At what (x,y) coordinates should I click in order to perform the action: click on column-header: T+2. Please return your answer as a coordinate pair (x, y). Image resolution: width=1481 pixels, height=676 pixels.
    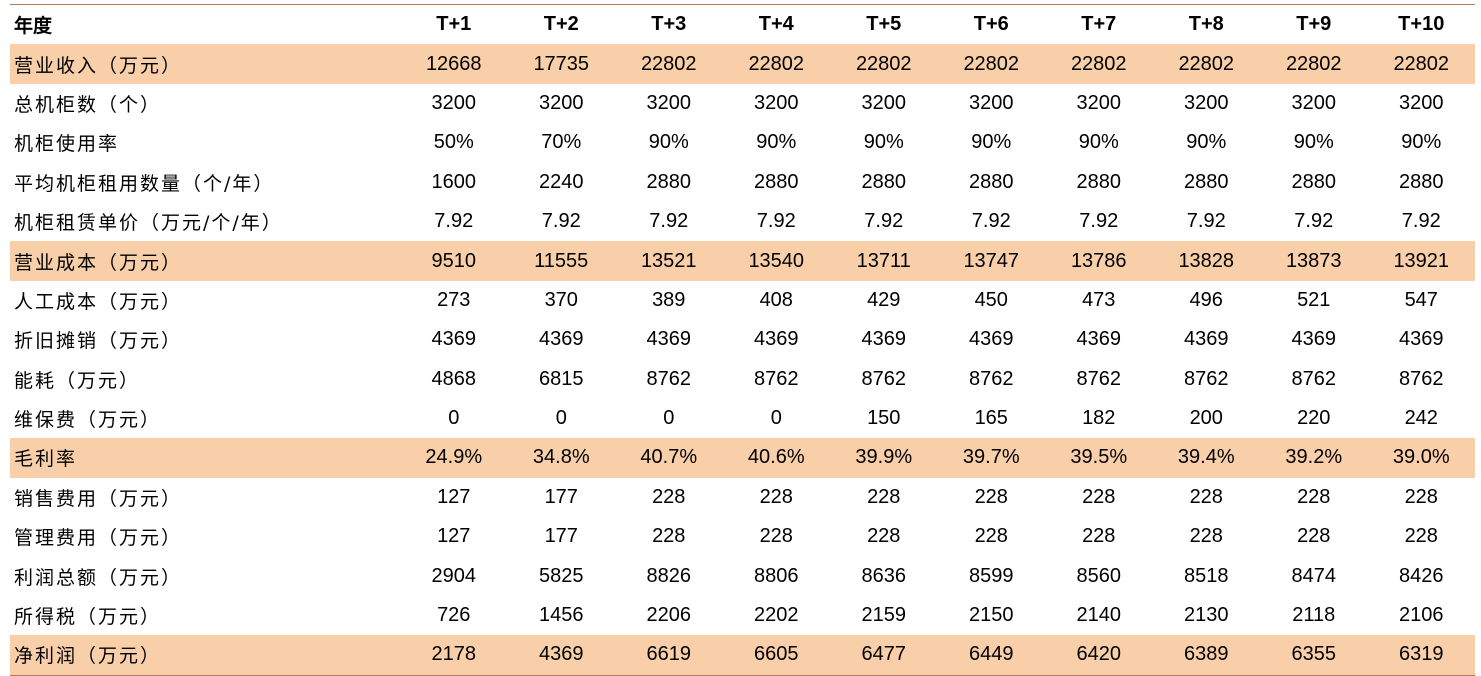
    Looking at the image, I should click on (561, 24).